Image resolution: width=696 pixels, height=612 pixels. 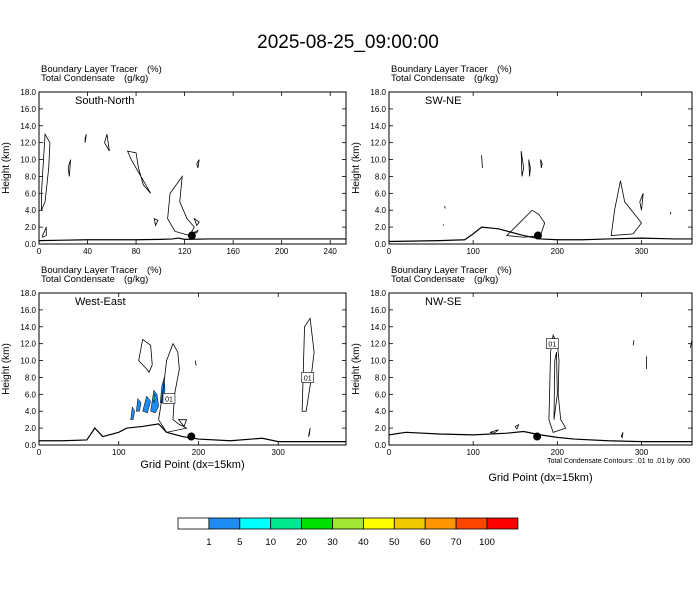 What do you see at coordinates (208, 542) in the screenshot?
I see `colorbar-label: 1` at bounding box center [208, 542].